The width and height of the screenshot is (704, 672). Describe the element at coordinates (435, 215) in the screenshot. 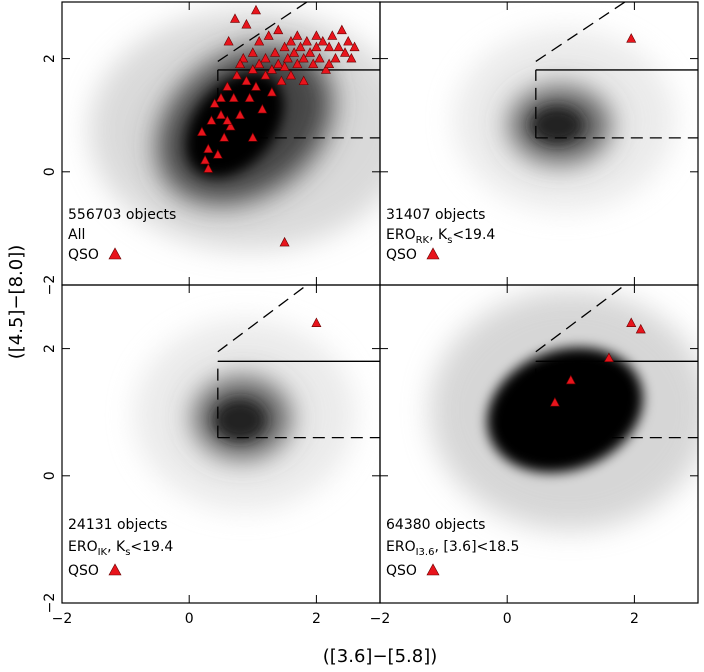

I see `count-label: 31407 objects` at that location.